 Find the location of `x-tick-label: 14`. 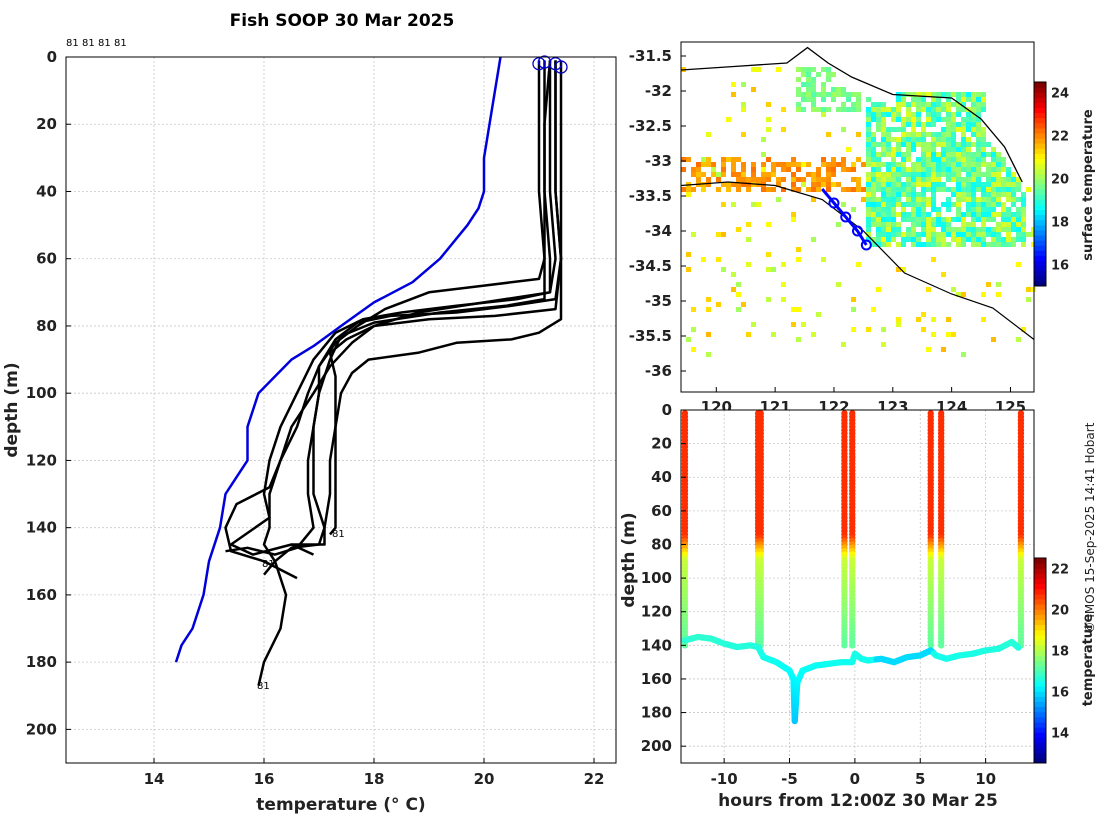

x-tick-label: 14 is located at coordinates (154, 779).